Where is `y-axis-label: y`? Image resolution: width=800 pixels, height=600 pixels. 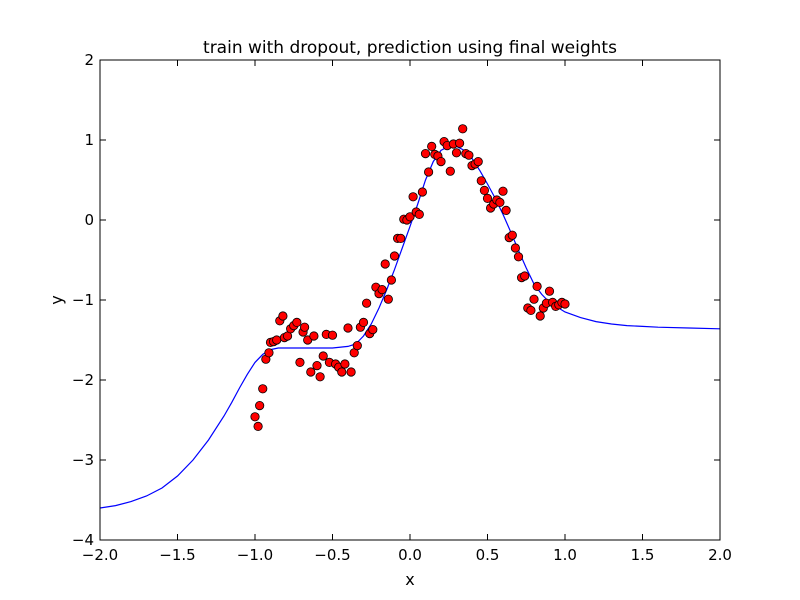
y-axis-label: y is located at coordinates (56, 299).